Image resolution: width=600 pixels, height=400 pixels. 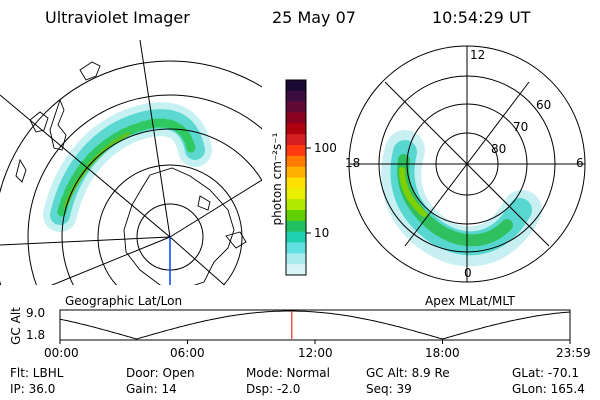 I want to click on altitude-curve, so click(x=315, y=325).